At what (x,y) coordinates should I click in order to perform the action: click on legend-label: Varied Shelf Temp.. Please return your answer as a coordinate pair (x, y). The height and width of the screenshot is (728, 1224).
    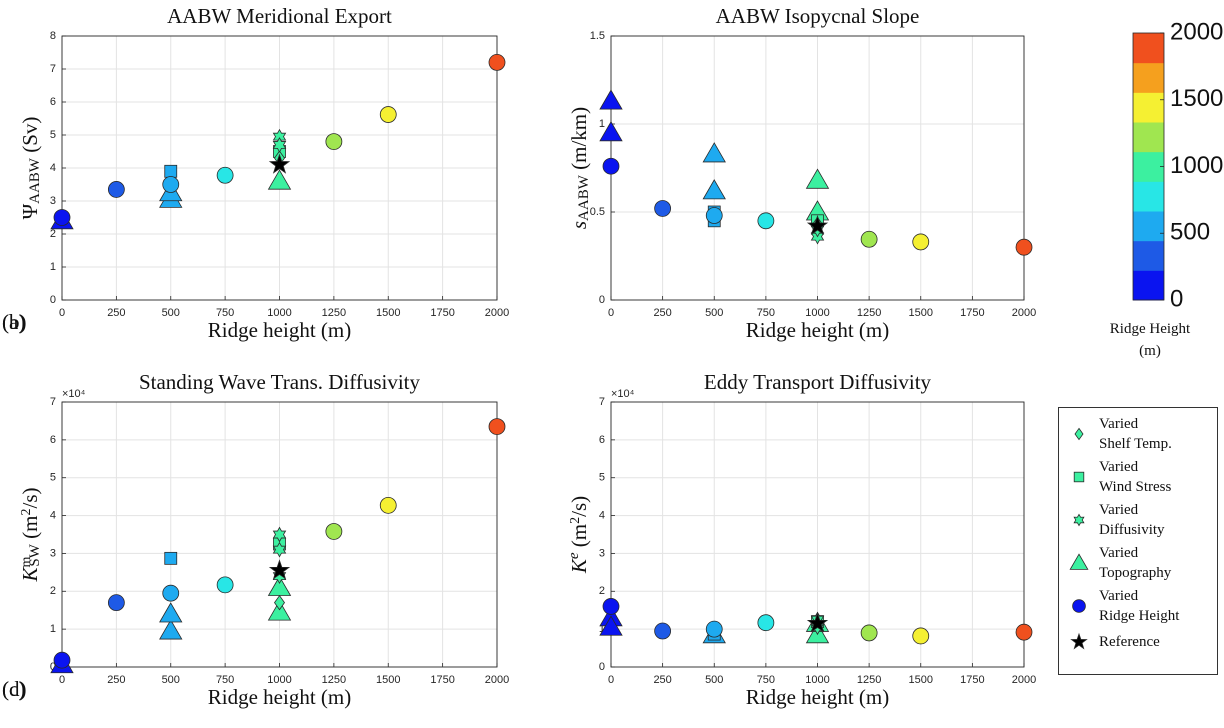
    Looking at the image, I should click on (1135, 433).